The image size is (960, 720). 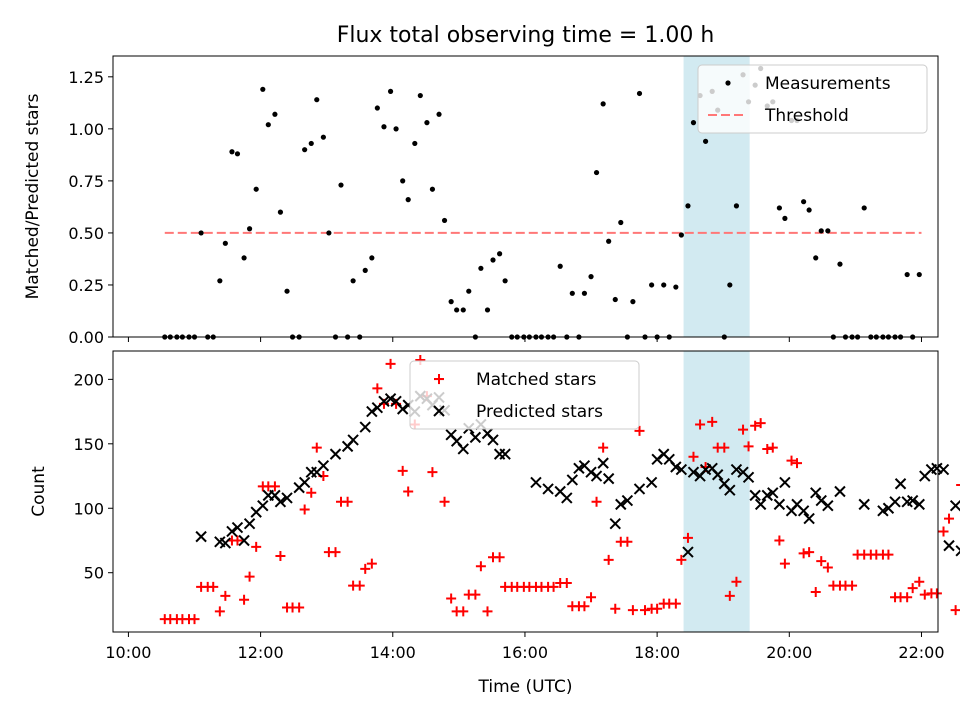 What do you see at coordinates (439, 411) in the screenshot?
I see `legend-marker-predicted` at bounding box center [439, 411].